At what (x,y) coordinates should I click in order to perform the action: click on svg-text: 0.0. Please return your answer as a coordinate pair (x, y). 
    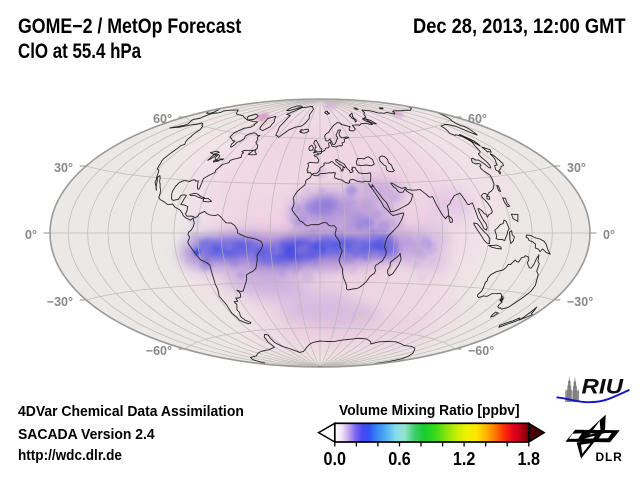
    Looking at the image, I should click on (335, 459).